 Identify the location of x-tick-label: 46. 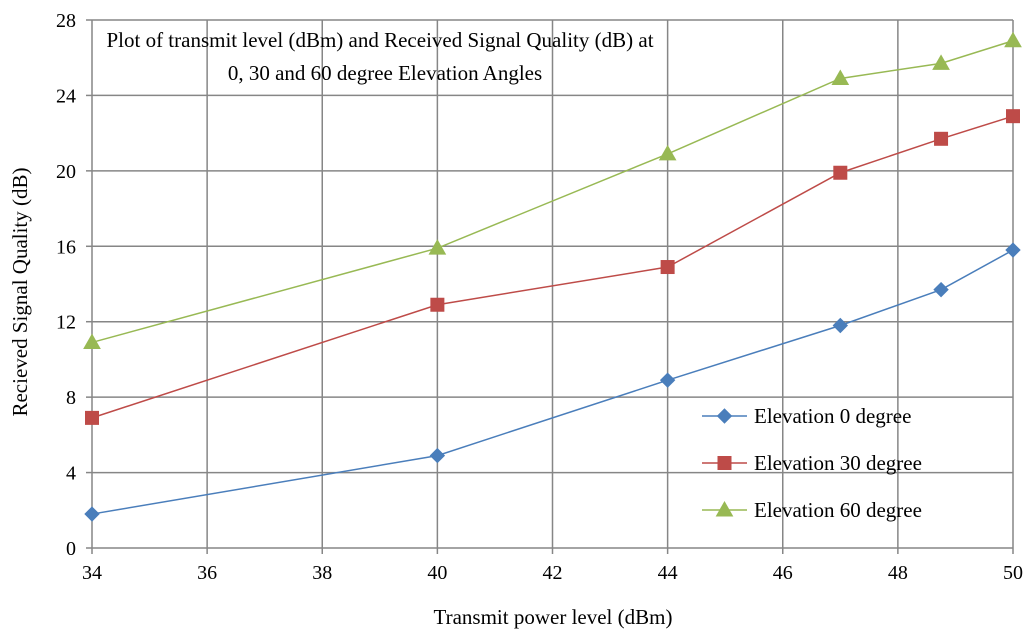
(783, 573).